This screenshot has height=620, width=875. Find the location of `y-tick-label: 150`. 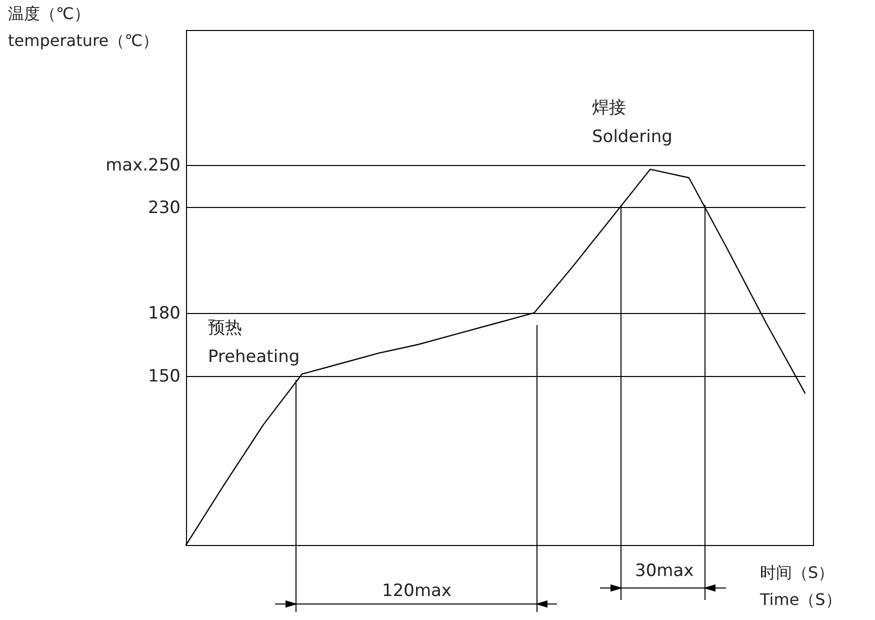

y-tick-label: 150 is located at coordinates (164, 376).